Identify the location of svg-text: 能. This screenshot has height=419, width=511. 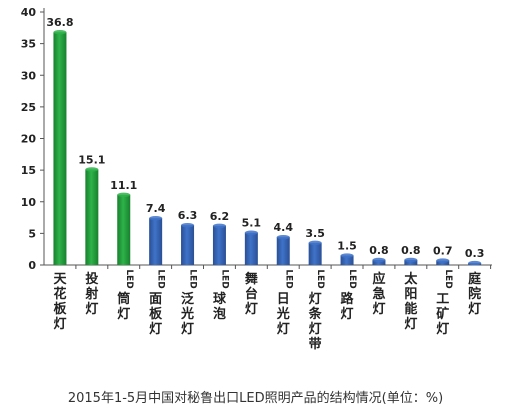
(410, 309).